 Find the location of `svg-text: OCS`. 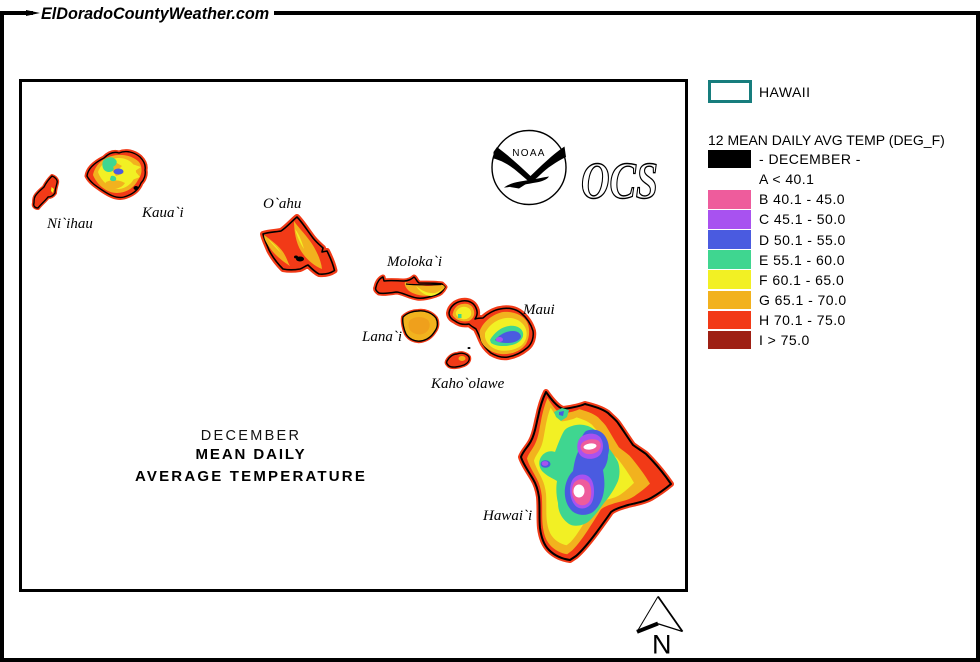

svg-text: OCS is located at coordinates (619, 180).